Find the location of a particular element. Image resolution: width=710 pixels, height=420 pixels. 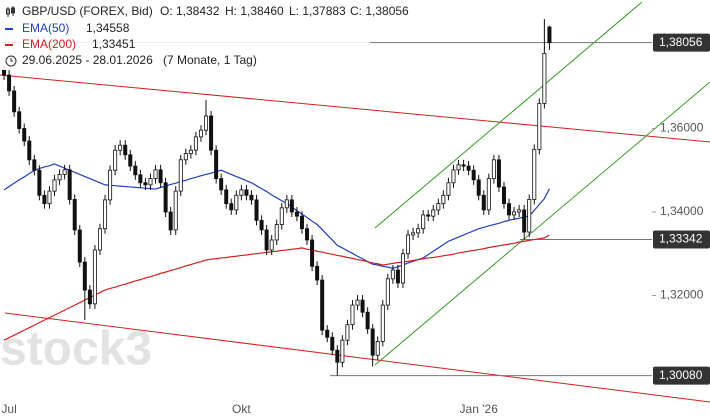

legend-label: EMA(200) is located at coordinates (49, 44).